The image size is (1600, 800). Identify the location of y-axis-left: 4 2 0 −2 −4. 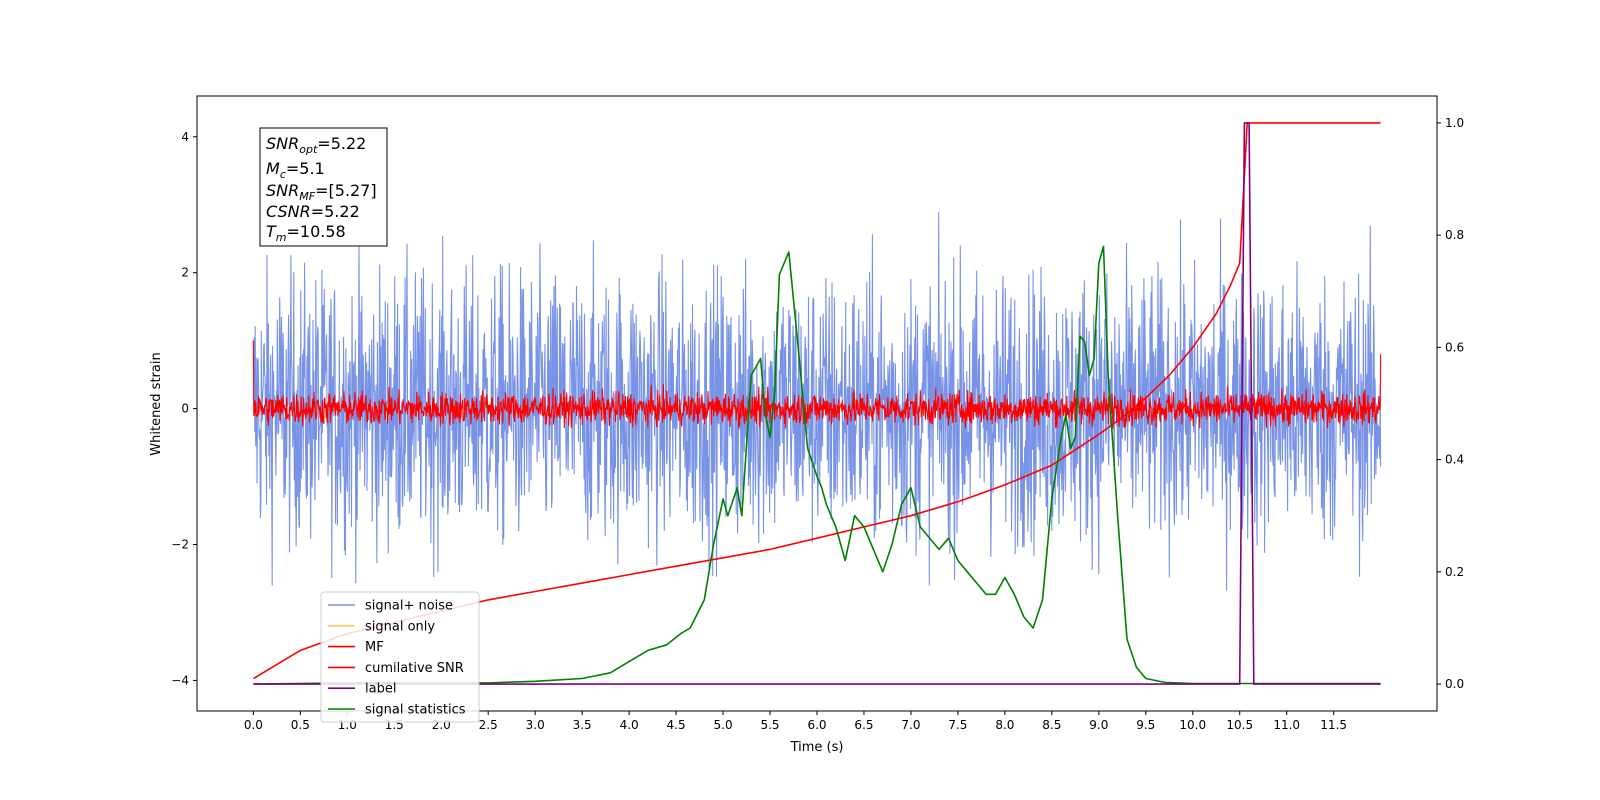
(184, 408).